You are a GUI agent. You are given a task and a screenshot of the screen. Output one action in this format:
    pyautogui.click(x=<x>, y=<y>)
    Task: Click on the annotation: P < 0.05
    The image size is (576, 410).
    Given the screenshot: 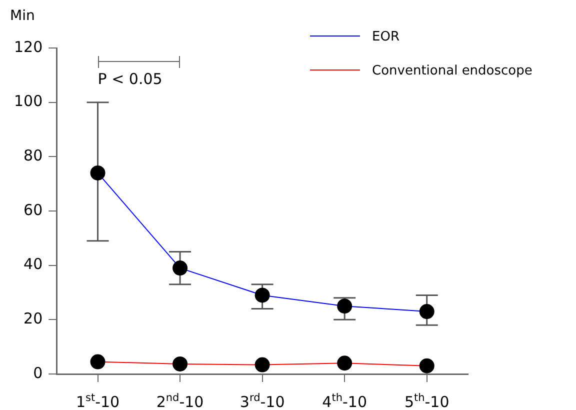 What is the action you would take?
    pyautogui.click(x=130, y=79)
    